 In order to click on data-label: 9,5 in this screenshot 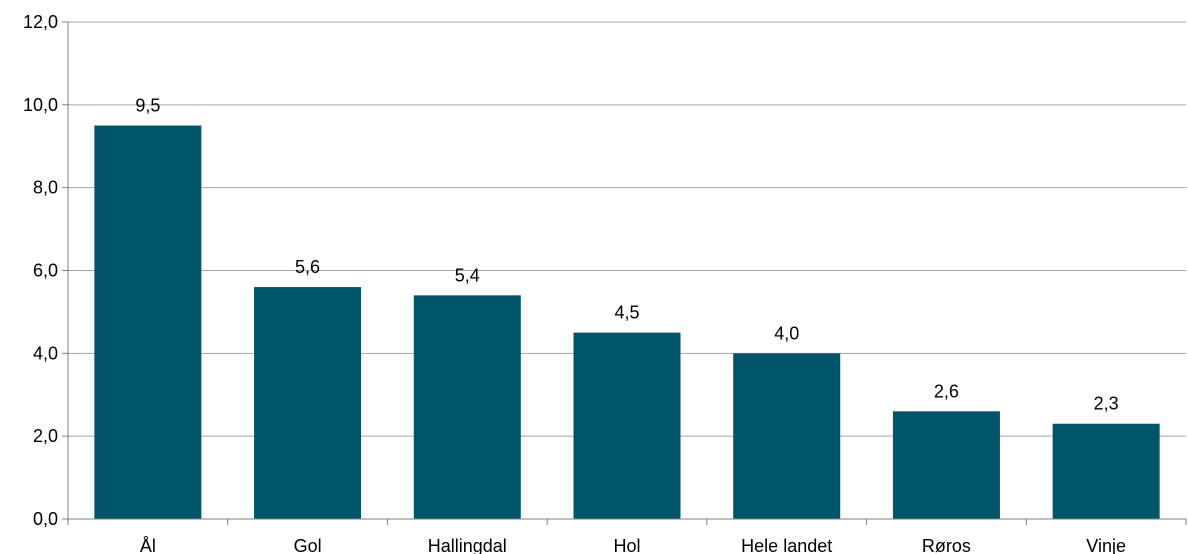, I will do `click(147, 106)`.